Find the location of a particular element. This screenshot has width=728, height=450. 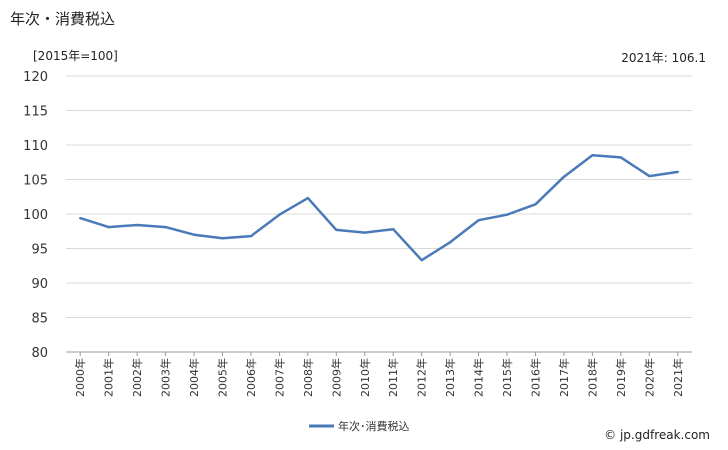

x-tick-label: 2003年 is located at coordinates (166, 377).